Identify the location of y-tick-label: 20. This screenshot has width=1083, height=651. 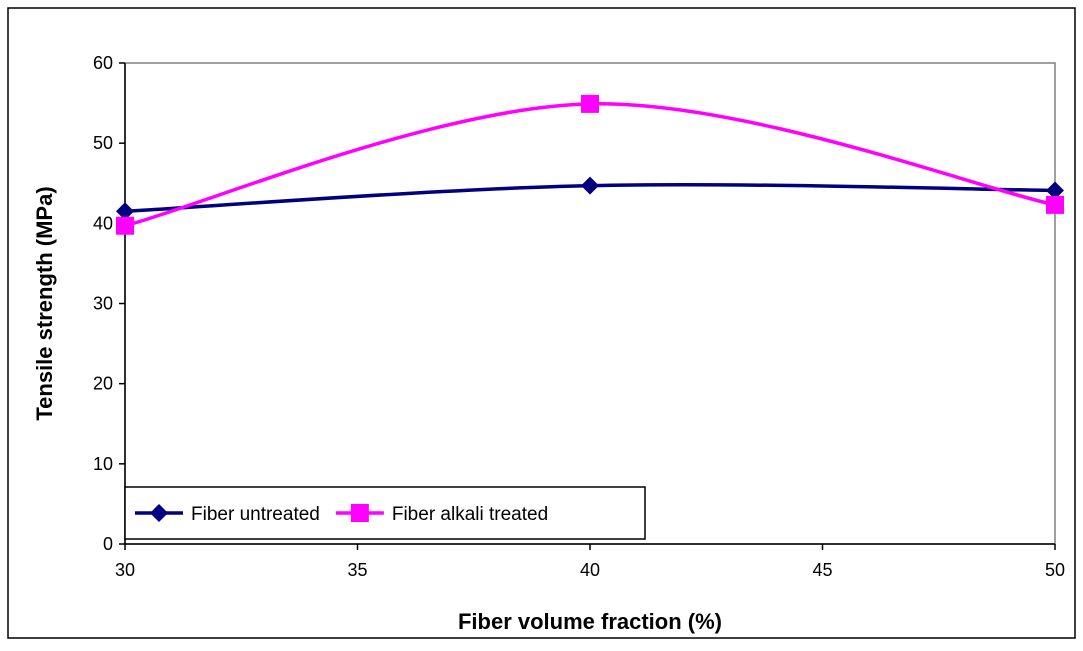
(103, 384).